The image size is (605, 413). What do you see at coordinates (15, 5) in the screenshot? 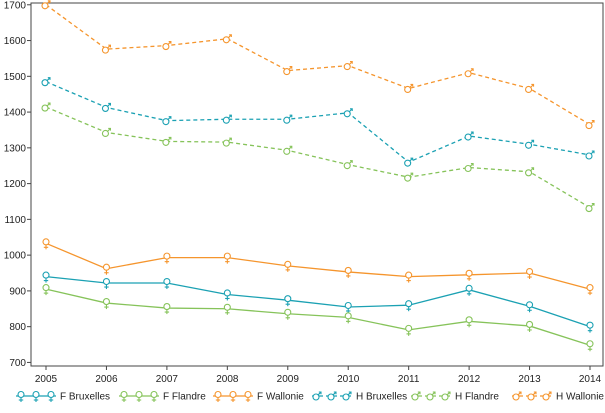
I see `y-tick-label: 1700` at bounding box center [15, 5].